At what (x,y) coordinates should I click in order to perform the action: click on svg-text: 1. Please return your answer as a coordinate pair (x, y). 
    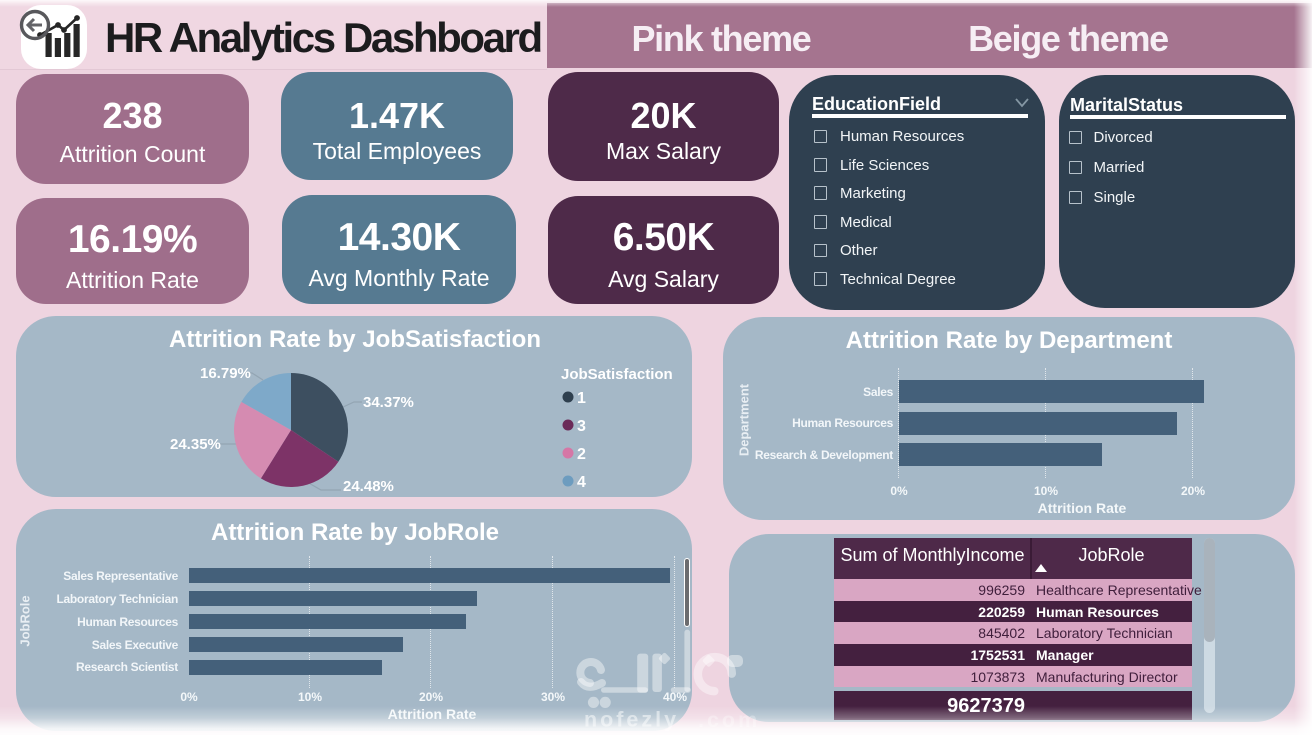
    Looking at the image, I should click on (581, 398).